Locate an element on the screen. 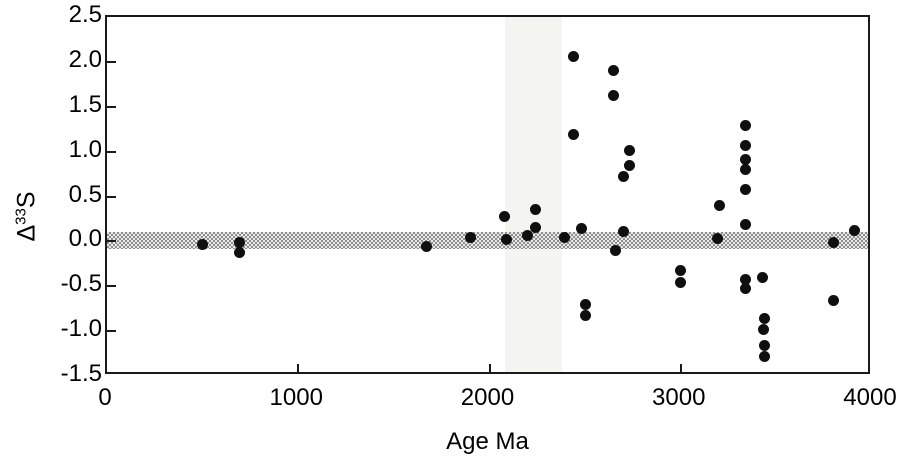 The height and width of the screenshot is (465, 900). x-axis-tick-label: 1000 is located at coordinates (296, 397).